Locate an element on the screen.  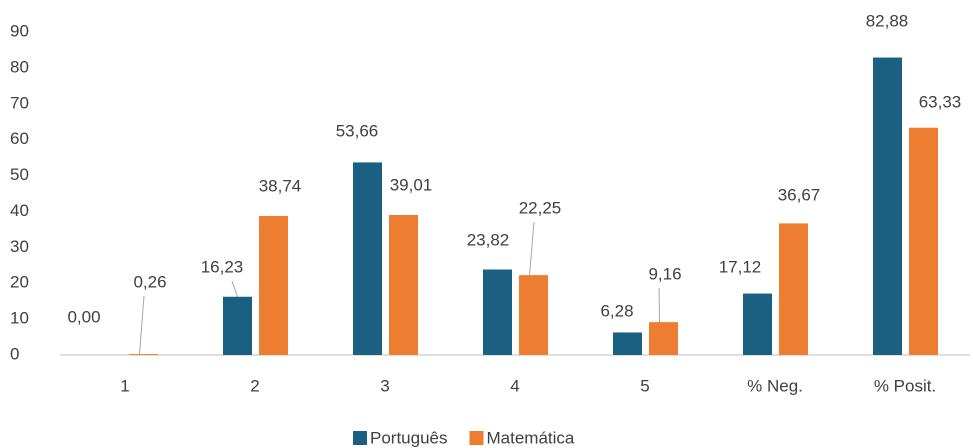
data-label: 36,67 is located at coordinates (799, 194).